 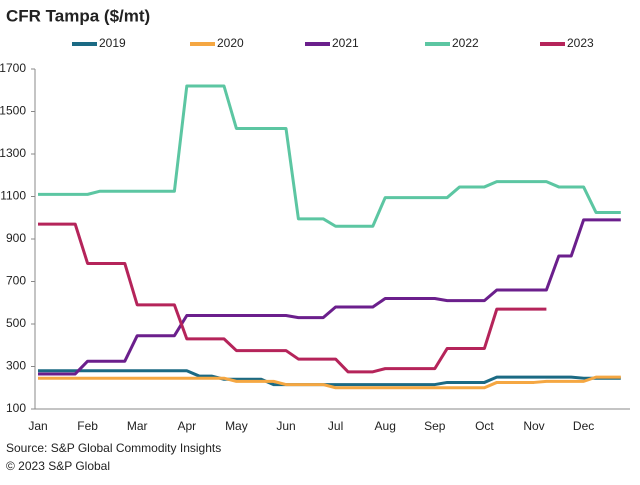 What do you see at coordinates (37, 426) in the screenshot?
I see `x-tick-label: Jan` at bounding box center [37, 426].